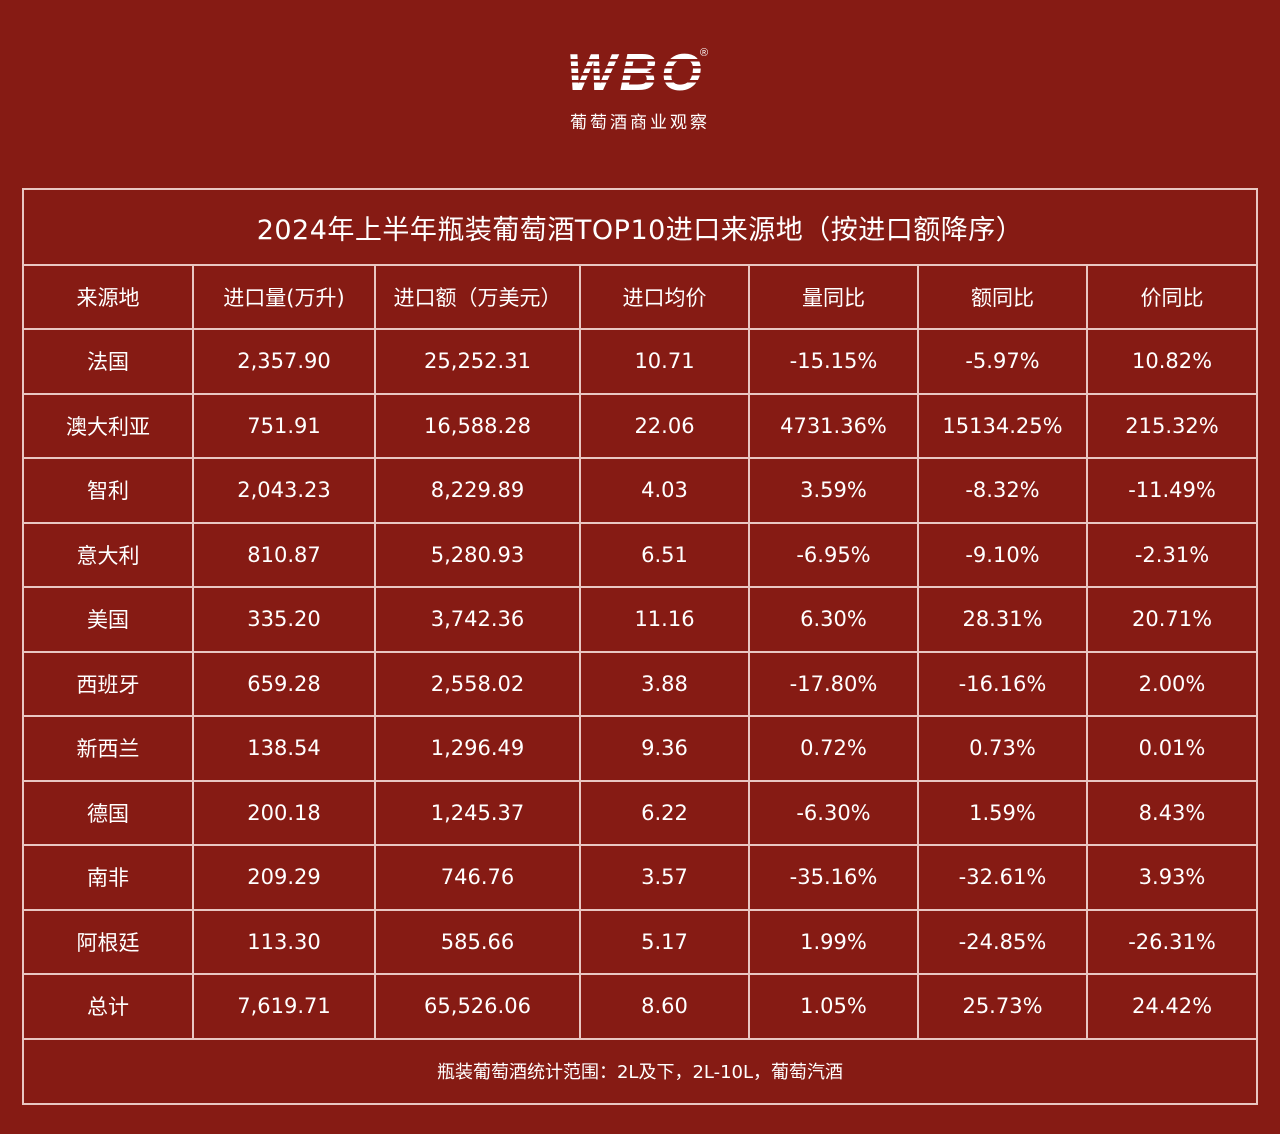 The width and height of the screenshot is (1280, 1134). What do you see at coordinates (664, 748) in the screenshot?
I see `value-cell: 9.36` at bounding box center [664, 748].